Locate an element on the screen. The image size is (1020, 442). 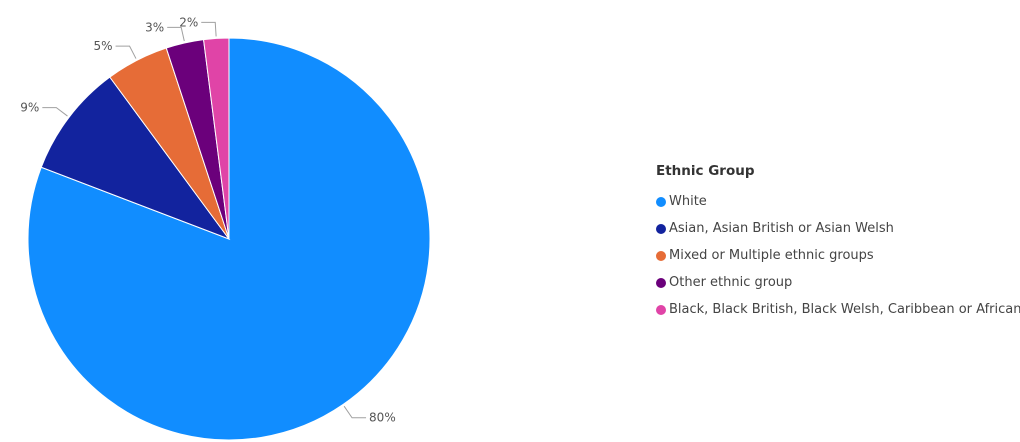
data-label: 80% is located at coordinates (382, 418).